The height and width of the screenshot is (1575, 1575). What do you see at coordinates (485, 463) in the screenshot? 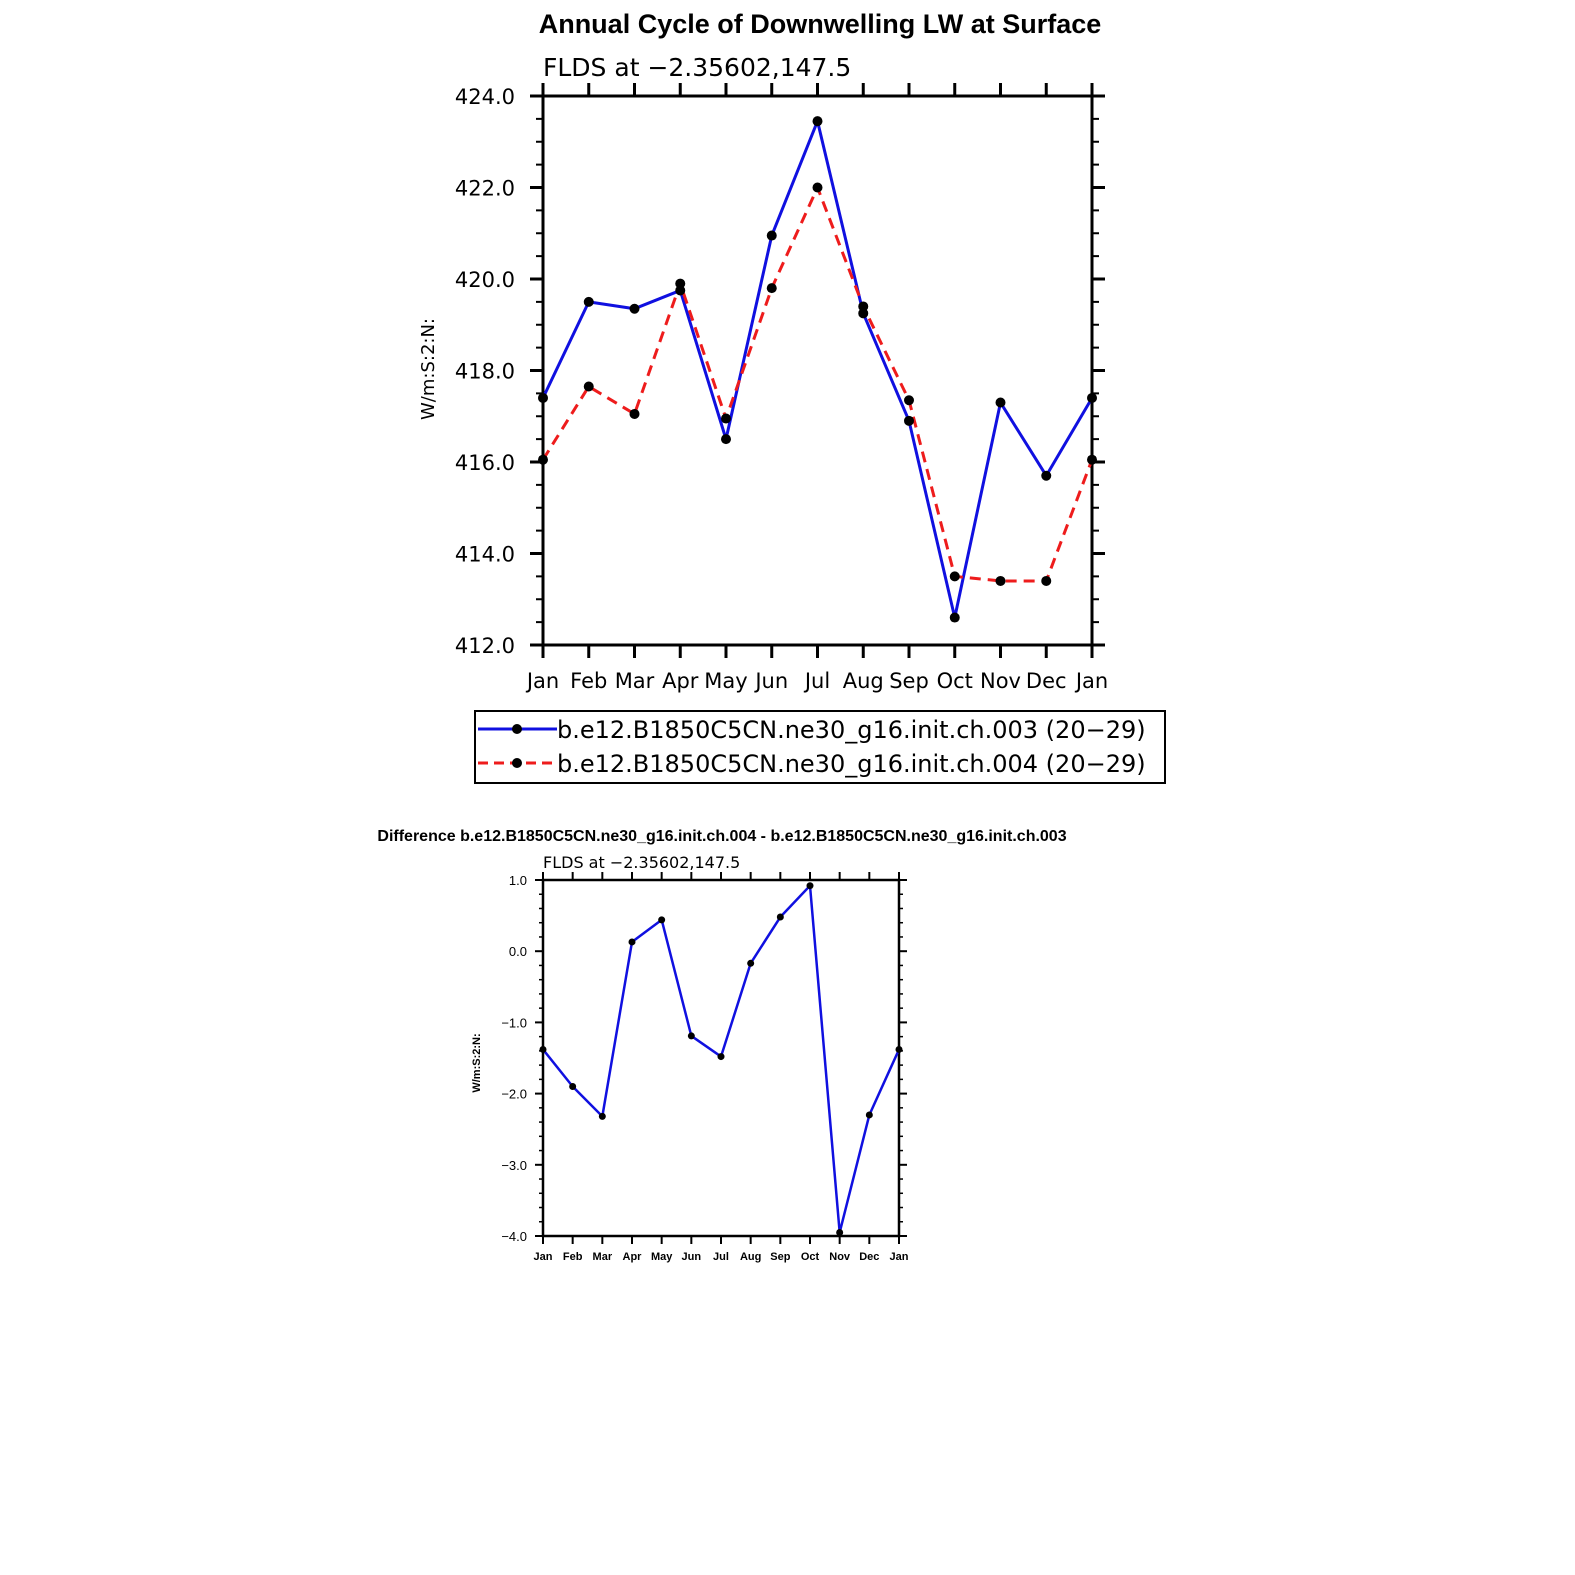
I see `y-tick-label: 416.0` at bounding box center [485, 463].